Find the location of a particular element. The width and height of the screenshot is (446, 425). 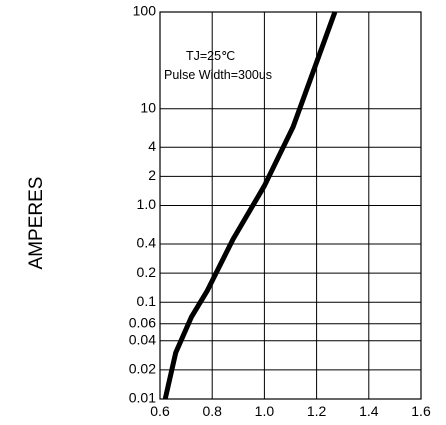

y-tick-label: 0.02 is located at coordinates (142, 369).